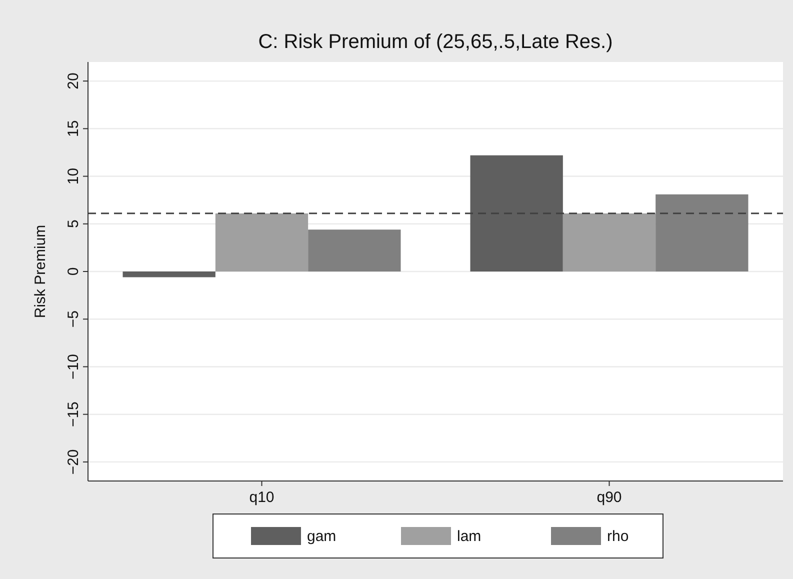 This screenshot has width=793, height=579. What do you see at coordinates (73, 224) in the screenshot?
I see `y-tick-label: 5` at bounding box center [73, 224].